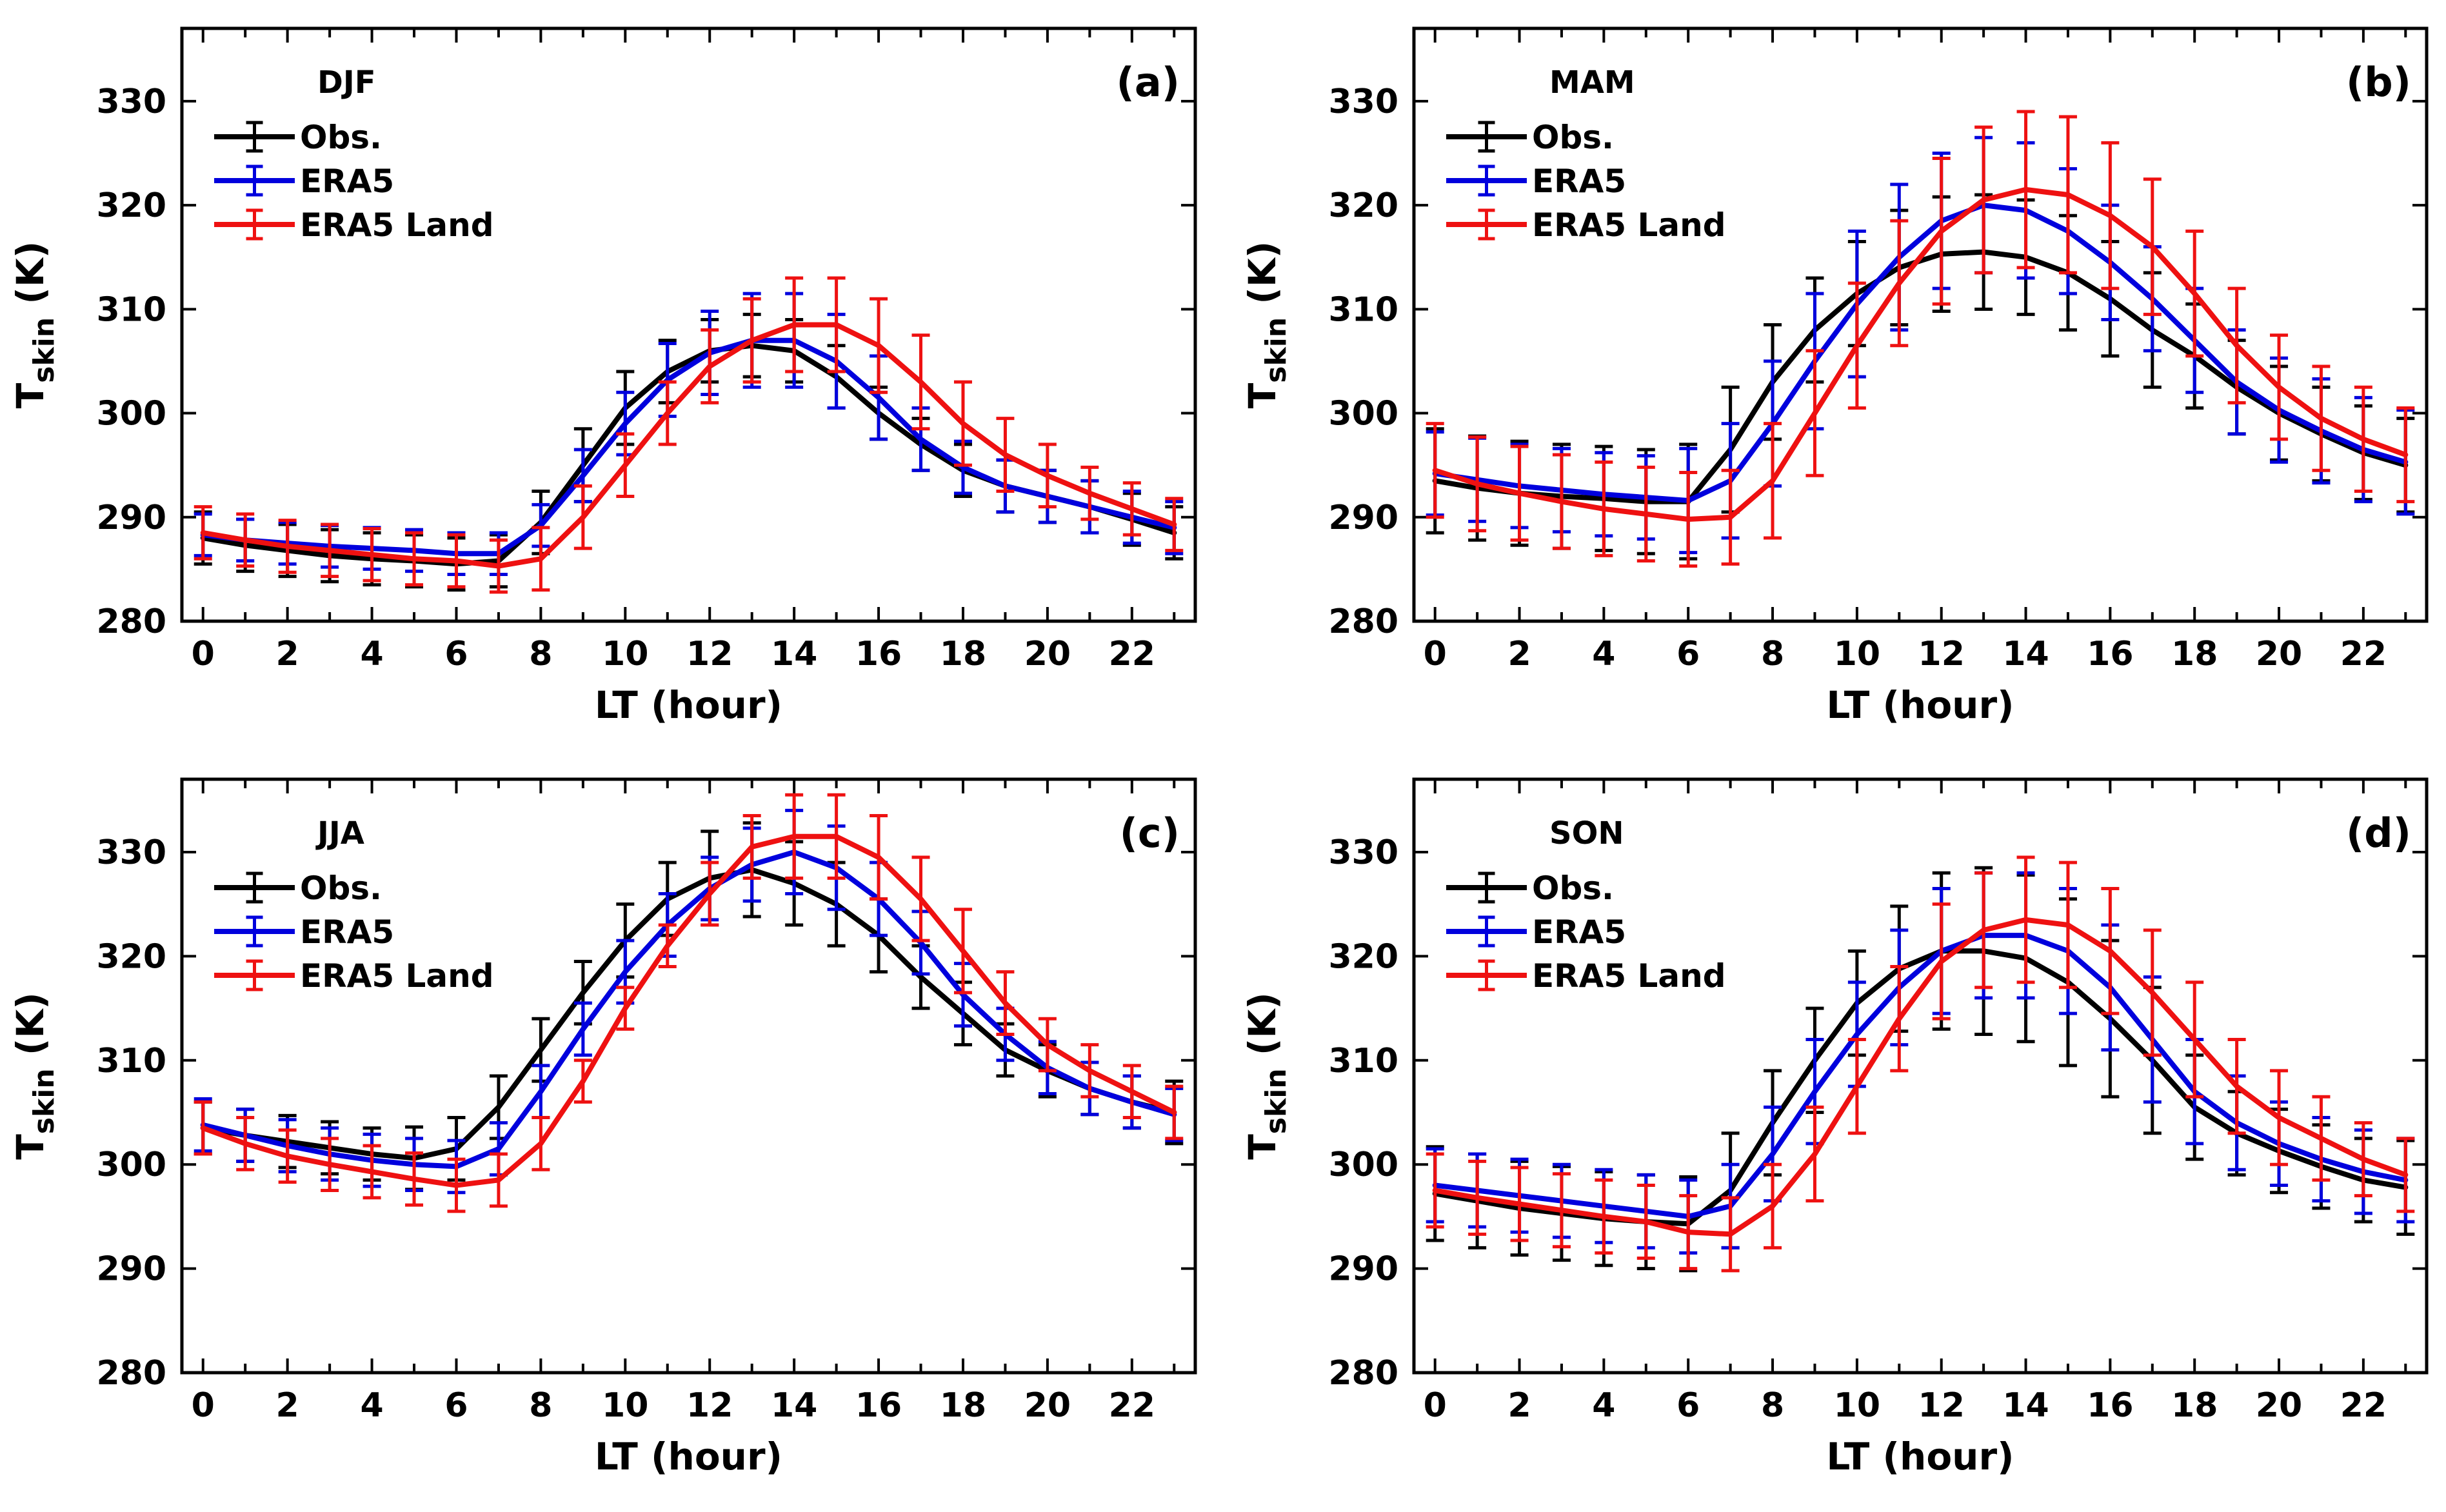 The width and height of the screenshot is (2446, 1512). What do you see at coordinates (1592, 83) in the screenshot?
I see `season-label: MAM` at bounding box center [1592, 83].